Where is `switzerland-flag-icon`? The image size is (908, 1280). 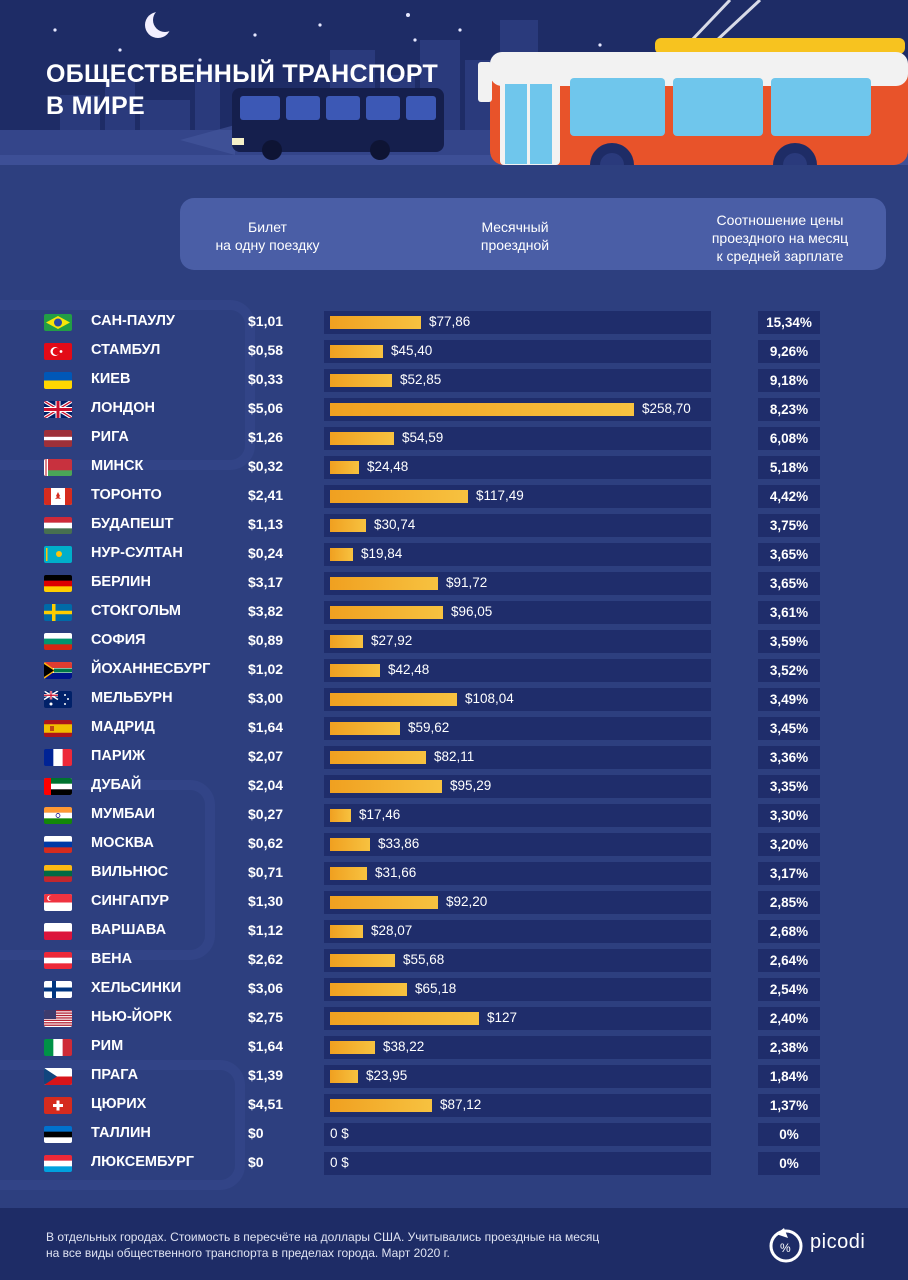 switzerland-flag-icon is located at coordinates (58, 1105).